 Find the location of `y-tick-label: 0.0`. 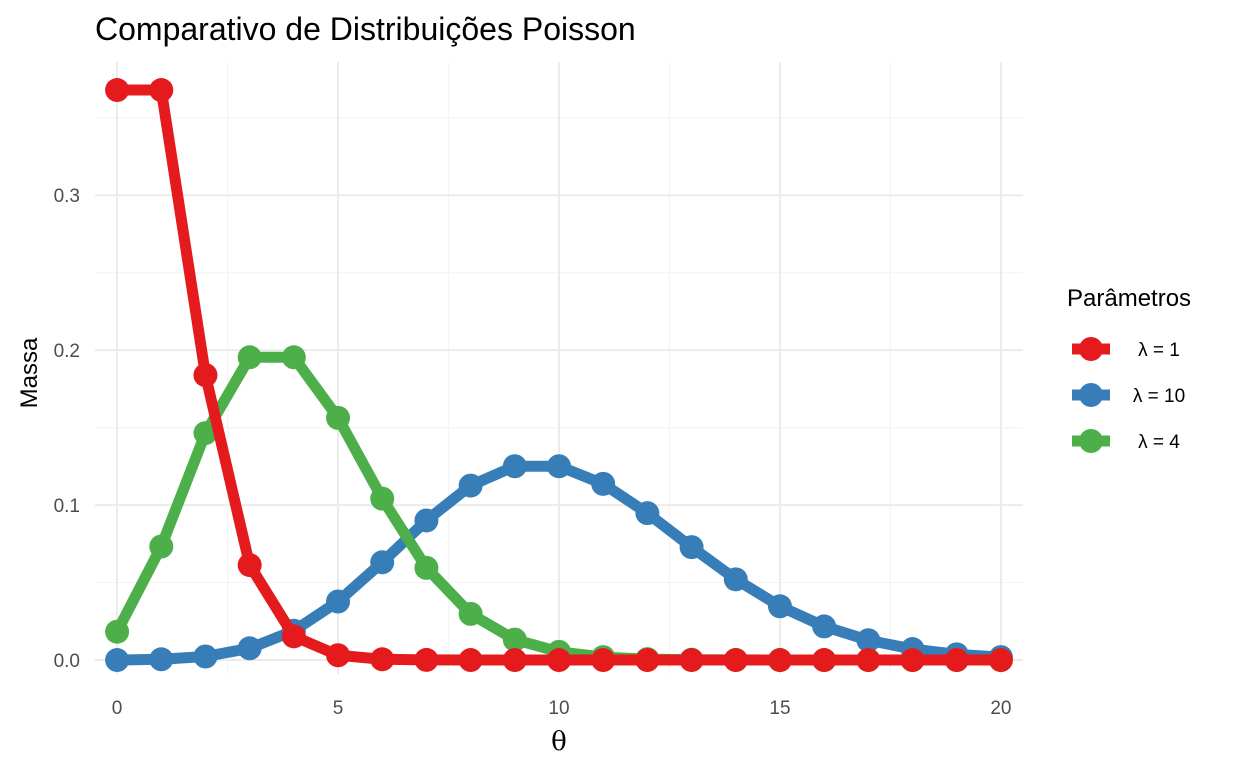

y-tick-label: 0.0 is located at coordinates (67, 661).